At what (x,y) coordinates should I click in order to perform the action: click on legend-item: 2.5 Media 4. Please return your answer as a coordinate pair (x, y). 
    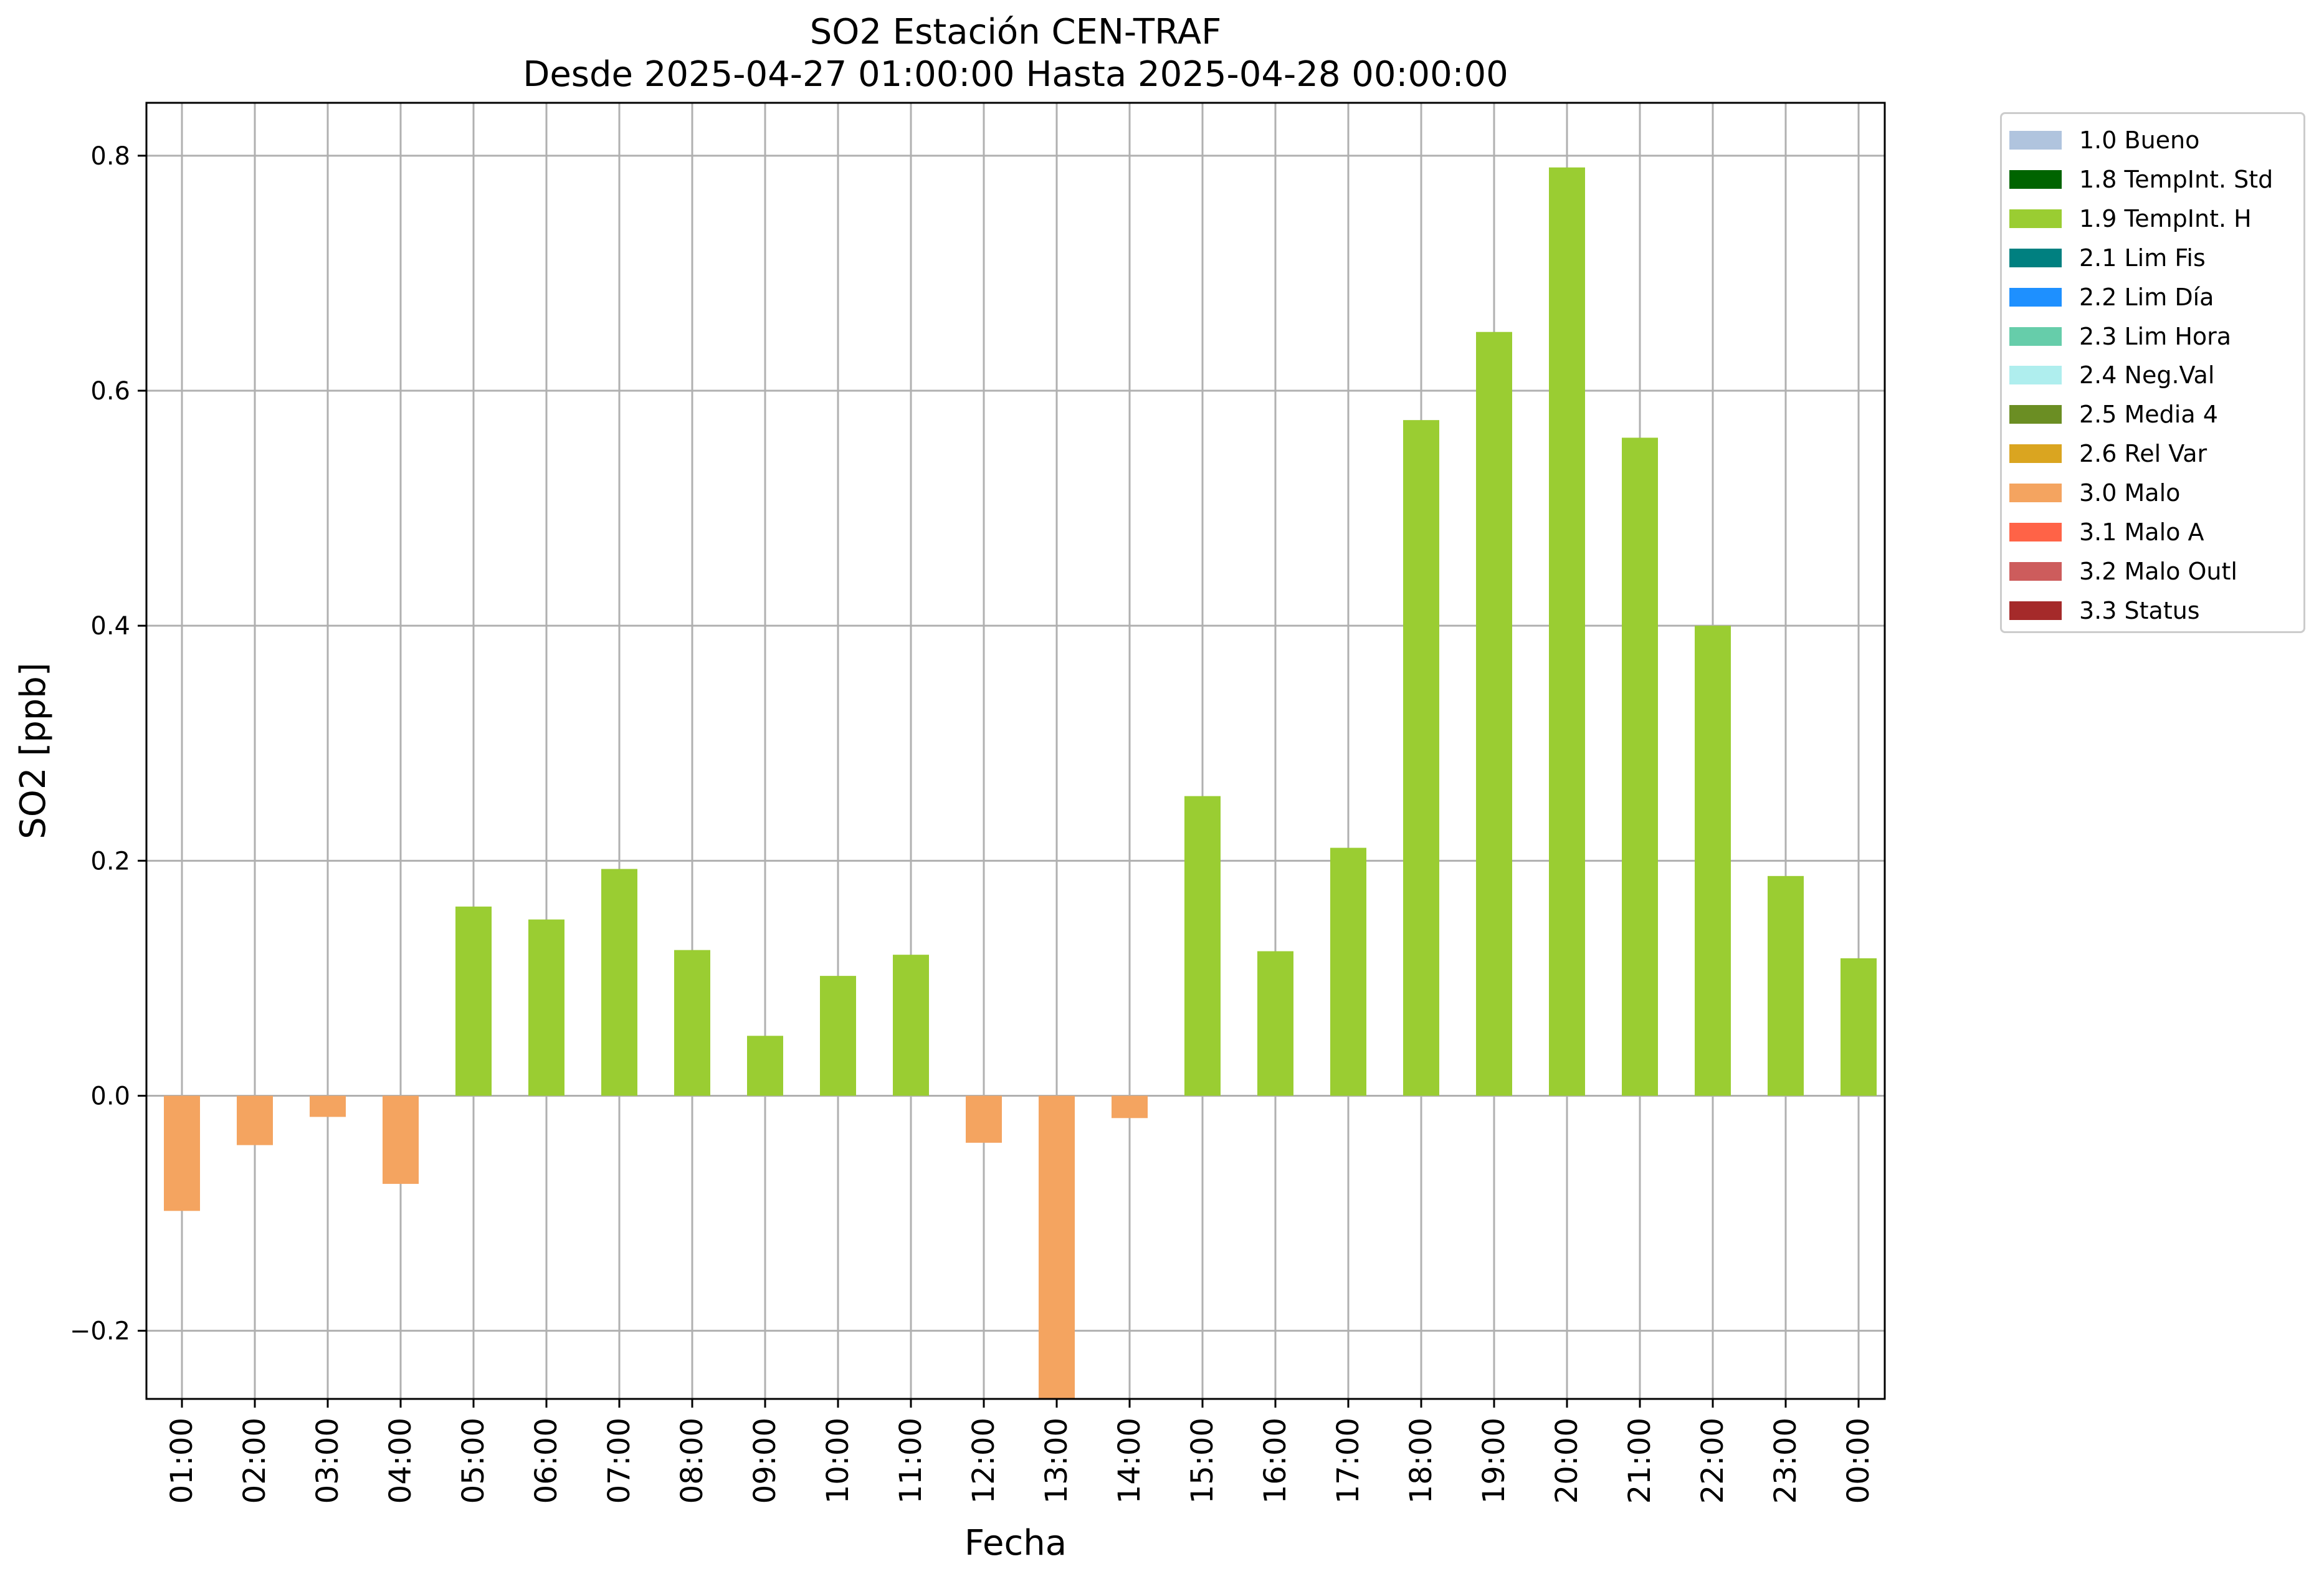
    Looking at the image, I should click on (2113, 415).